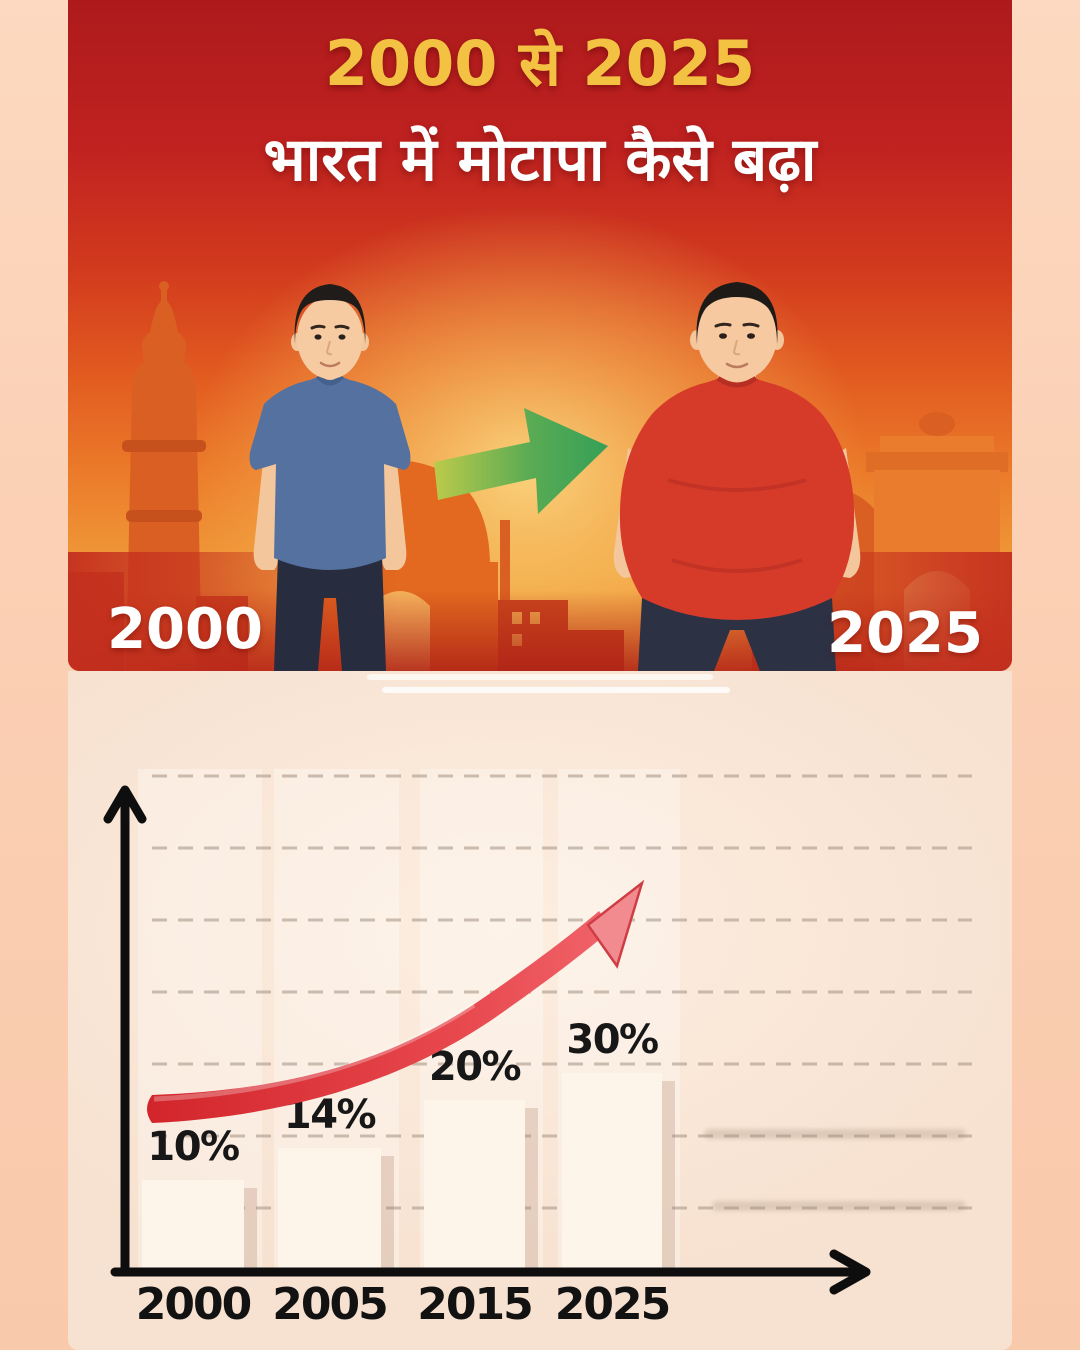  What do you see at coordinates (185, 629) in the screenshot?
I see `hero-year-left: 2000` at bounding box center [185, 629].